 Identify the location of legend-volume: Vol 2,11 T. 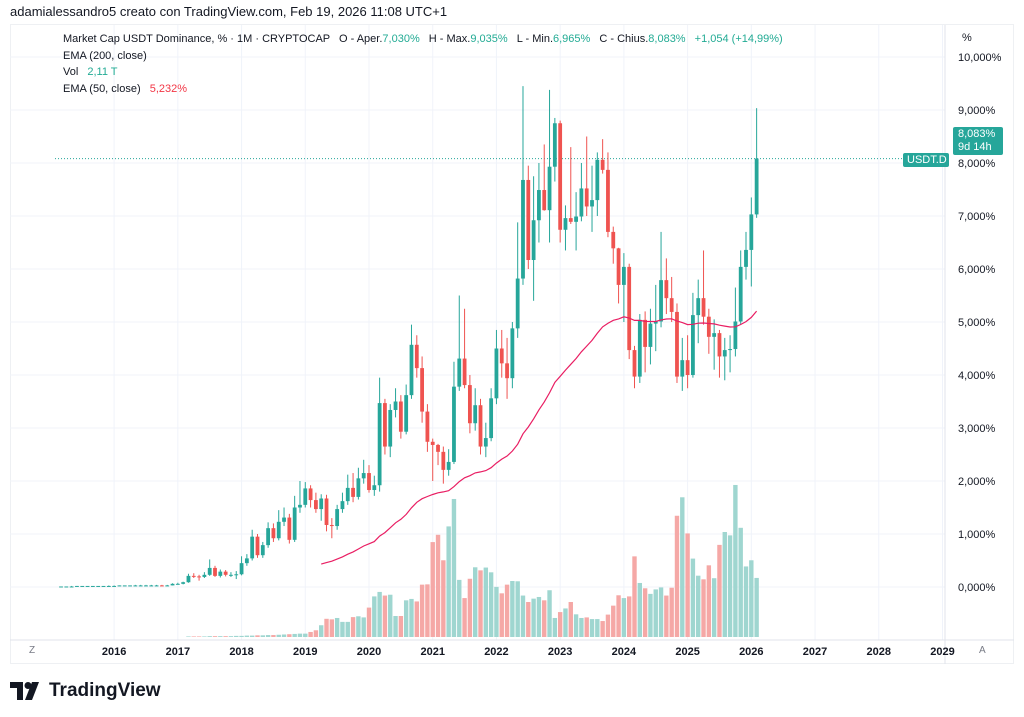
(423, 72).